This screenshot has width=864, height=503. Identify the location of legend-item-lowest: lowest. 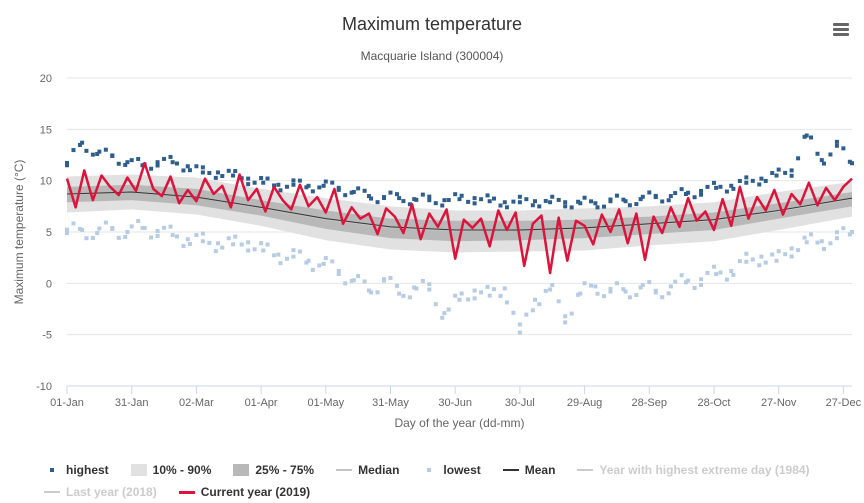
(451, 470).